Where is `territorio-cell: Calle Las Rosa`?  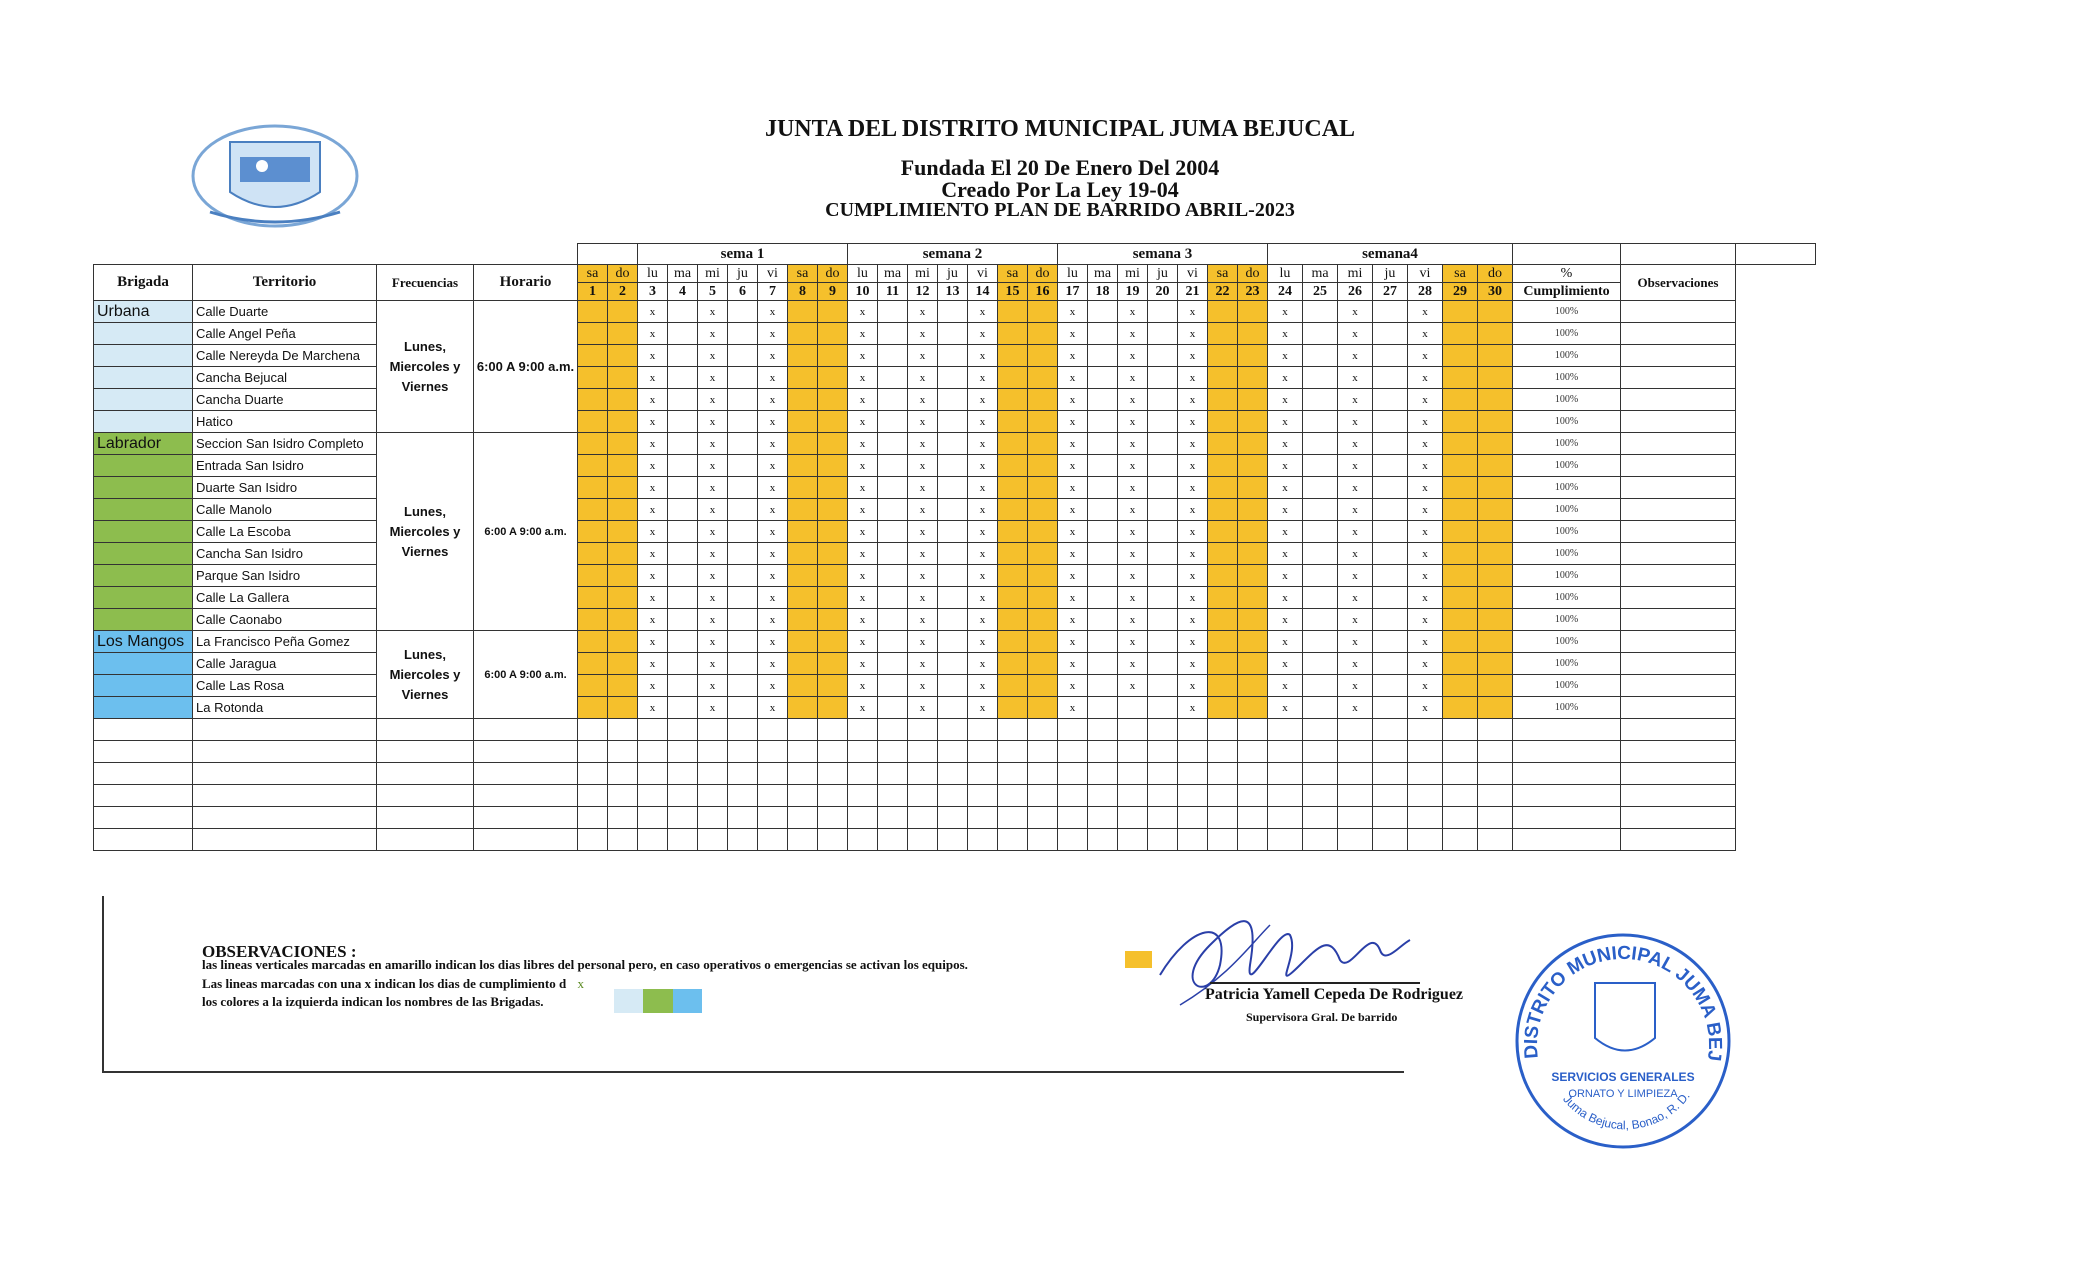 territorio-cell: Calle Las Rosa is located at coordinates (284, 685).